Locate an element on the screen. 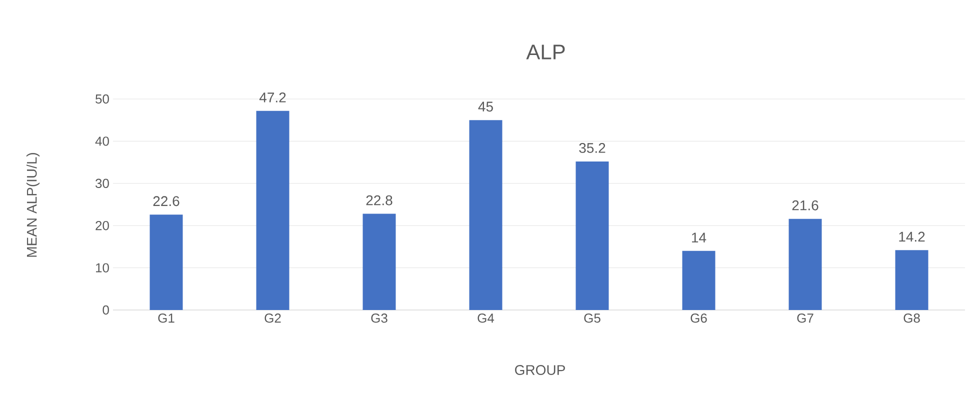 The width and height of the screenshot is (980, 405). x-tick-label: G4 is located at coordinates (486, 318).